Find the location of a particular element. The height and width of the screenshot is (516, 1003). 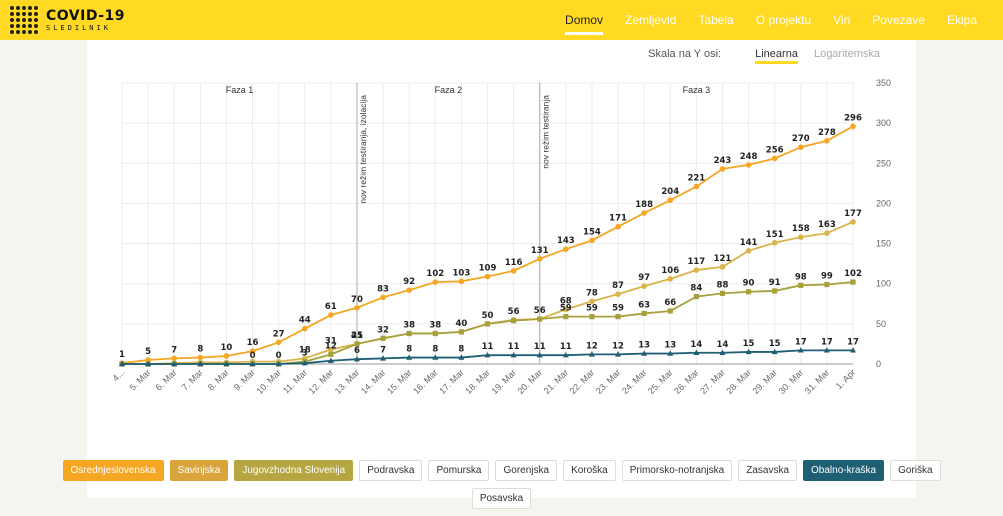

legend-button-savinjska: Savinjska is located at coordinates (199, 470).